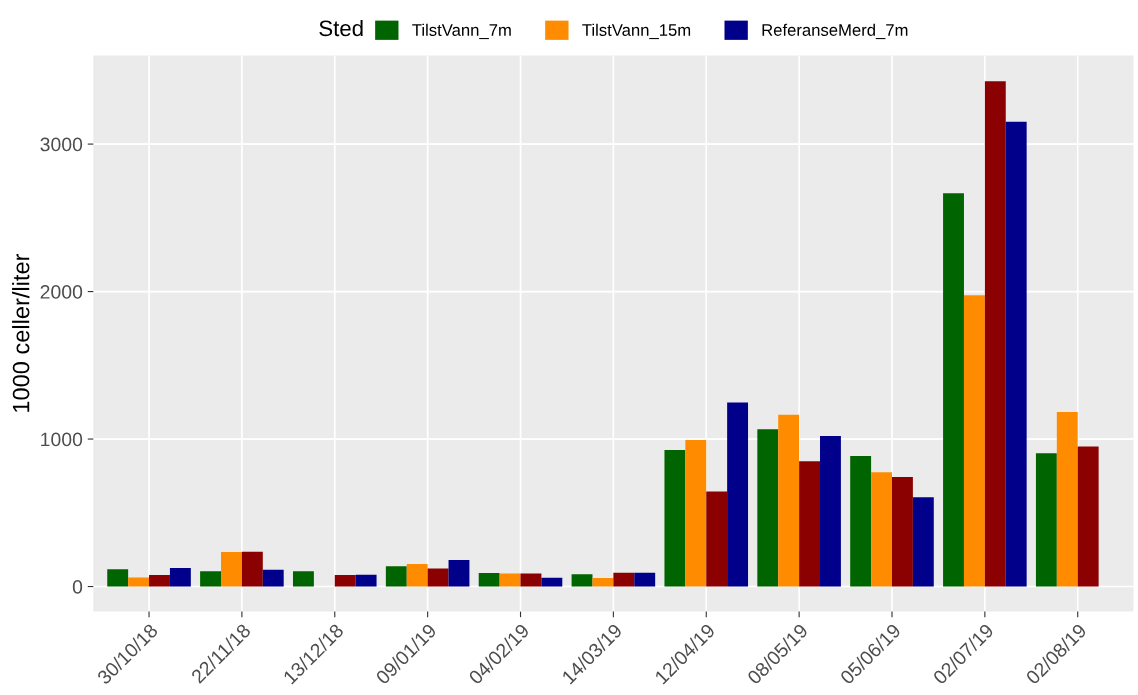  Describe the element at coordinates (636, 31) in the screenshot. I see `legend-label: TilstVann_15m` at that location.